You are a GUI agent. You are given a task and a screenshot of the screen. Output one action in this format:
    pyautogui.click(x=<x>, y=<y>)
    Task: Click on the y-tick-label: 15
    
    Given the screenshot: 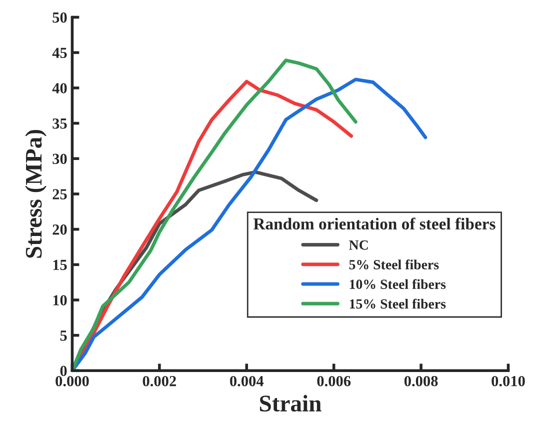 What is the action you would take?
    pyautogui.click(x=60, y=265)
    